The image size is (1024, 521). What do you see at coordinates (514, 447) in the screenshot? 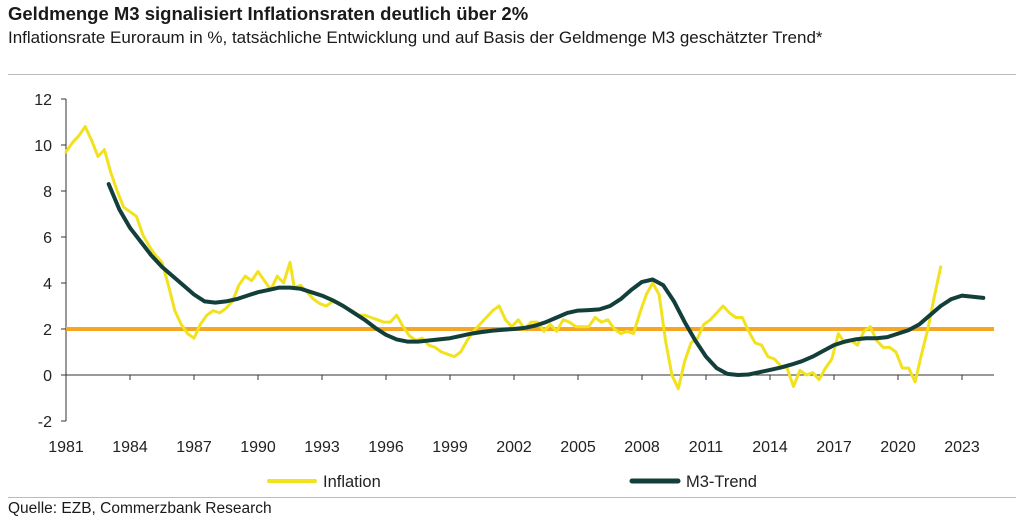
I see `x-tick-label: 2002` at bounding box center [514, 447].